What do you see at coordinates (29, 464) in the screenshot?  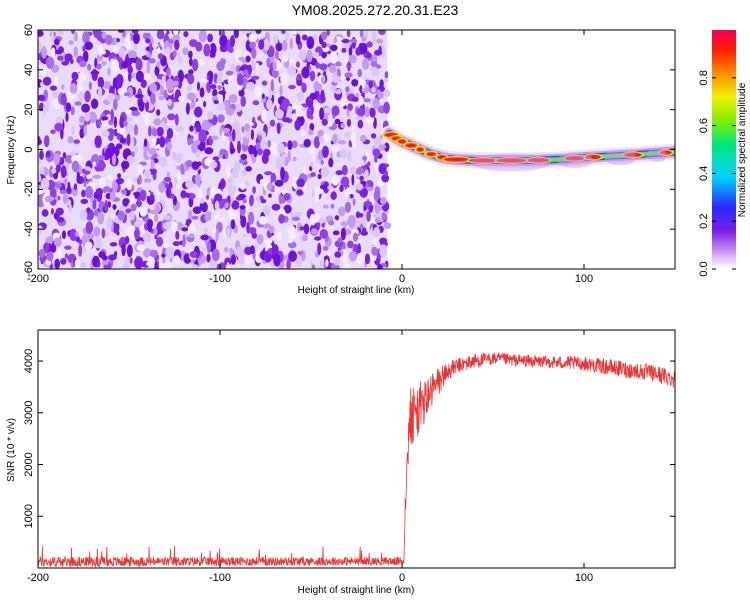 I see `snr-ytick-label: 2000` at bounding box center [29, 464].